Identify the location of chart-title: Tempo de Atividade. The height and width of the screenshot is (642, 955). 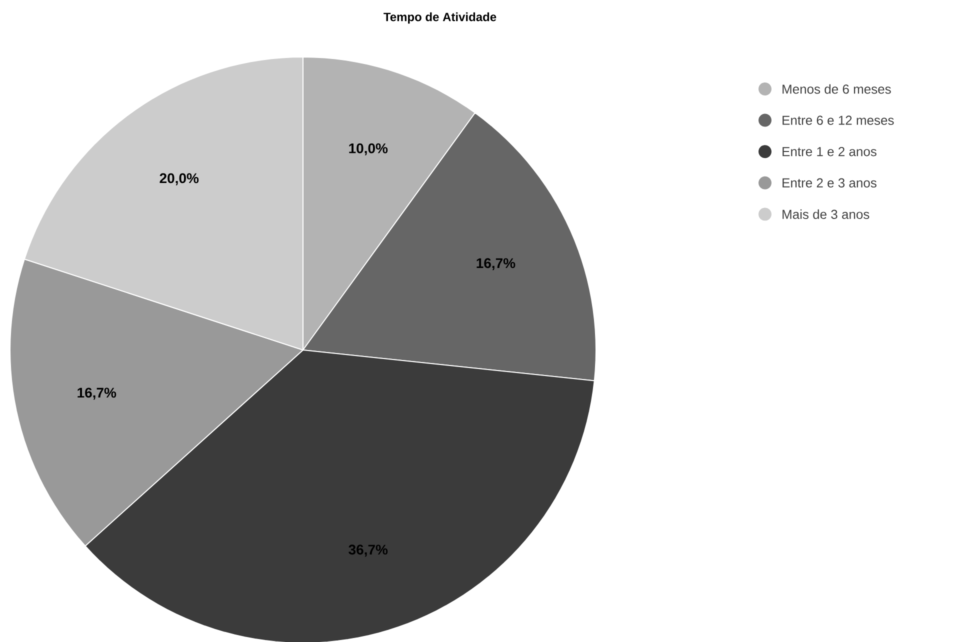
(440, 18).